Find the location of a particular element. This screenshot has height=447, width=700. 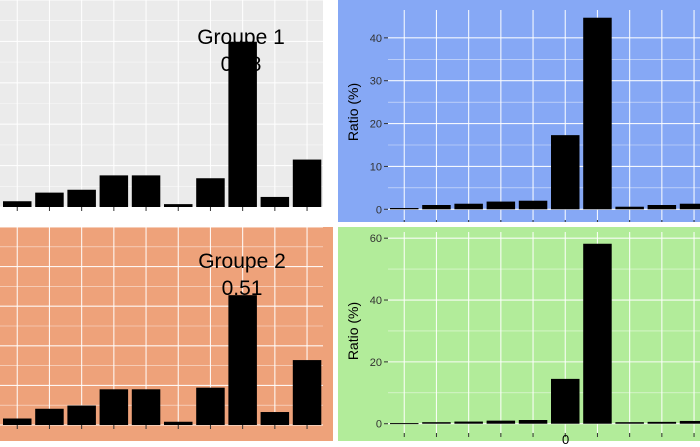

title-line-group-name: Groupe 1 is located at coordinates (241, 37).